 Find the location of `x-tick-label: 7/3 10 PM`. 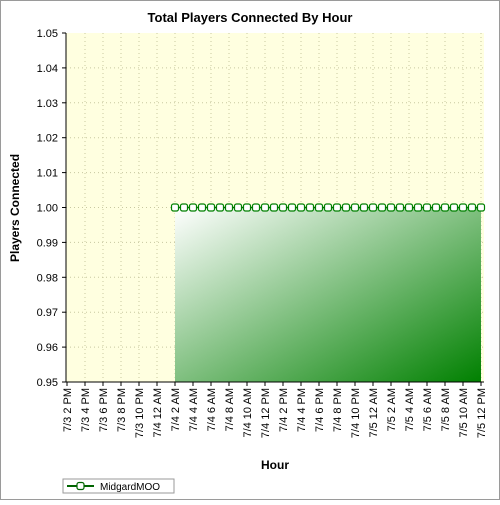

x-tick-label: 7/3 10 PM is located at coordinates (140, 413).